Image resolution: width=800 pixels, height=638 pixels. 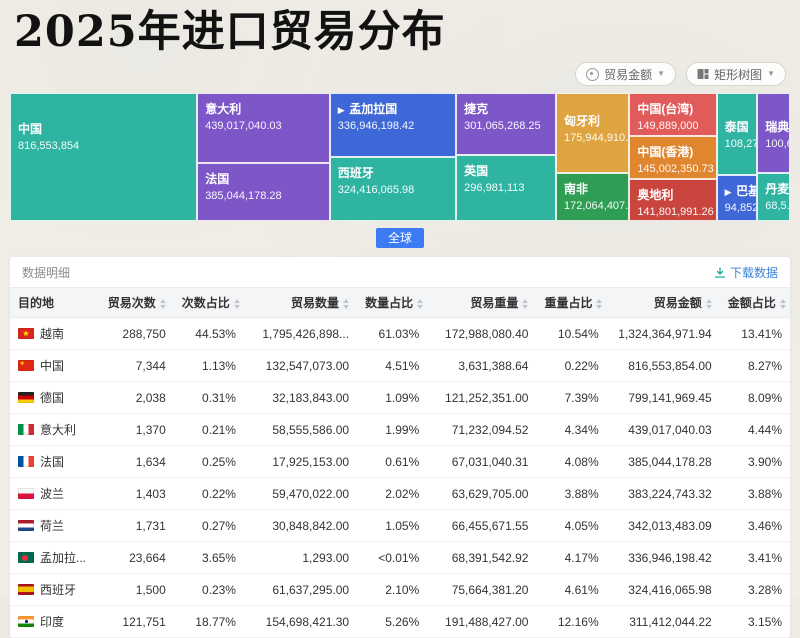 What do you see at coordinates (243, 195) in the screenshot?
I see `treemap-node-value: 385,044,178.28` at bounding box center [243, 195].